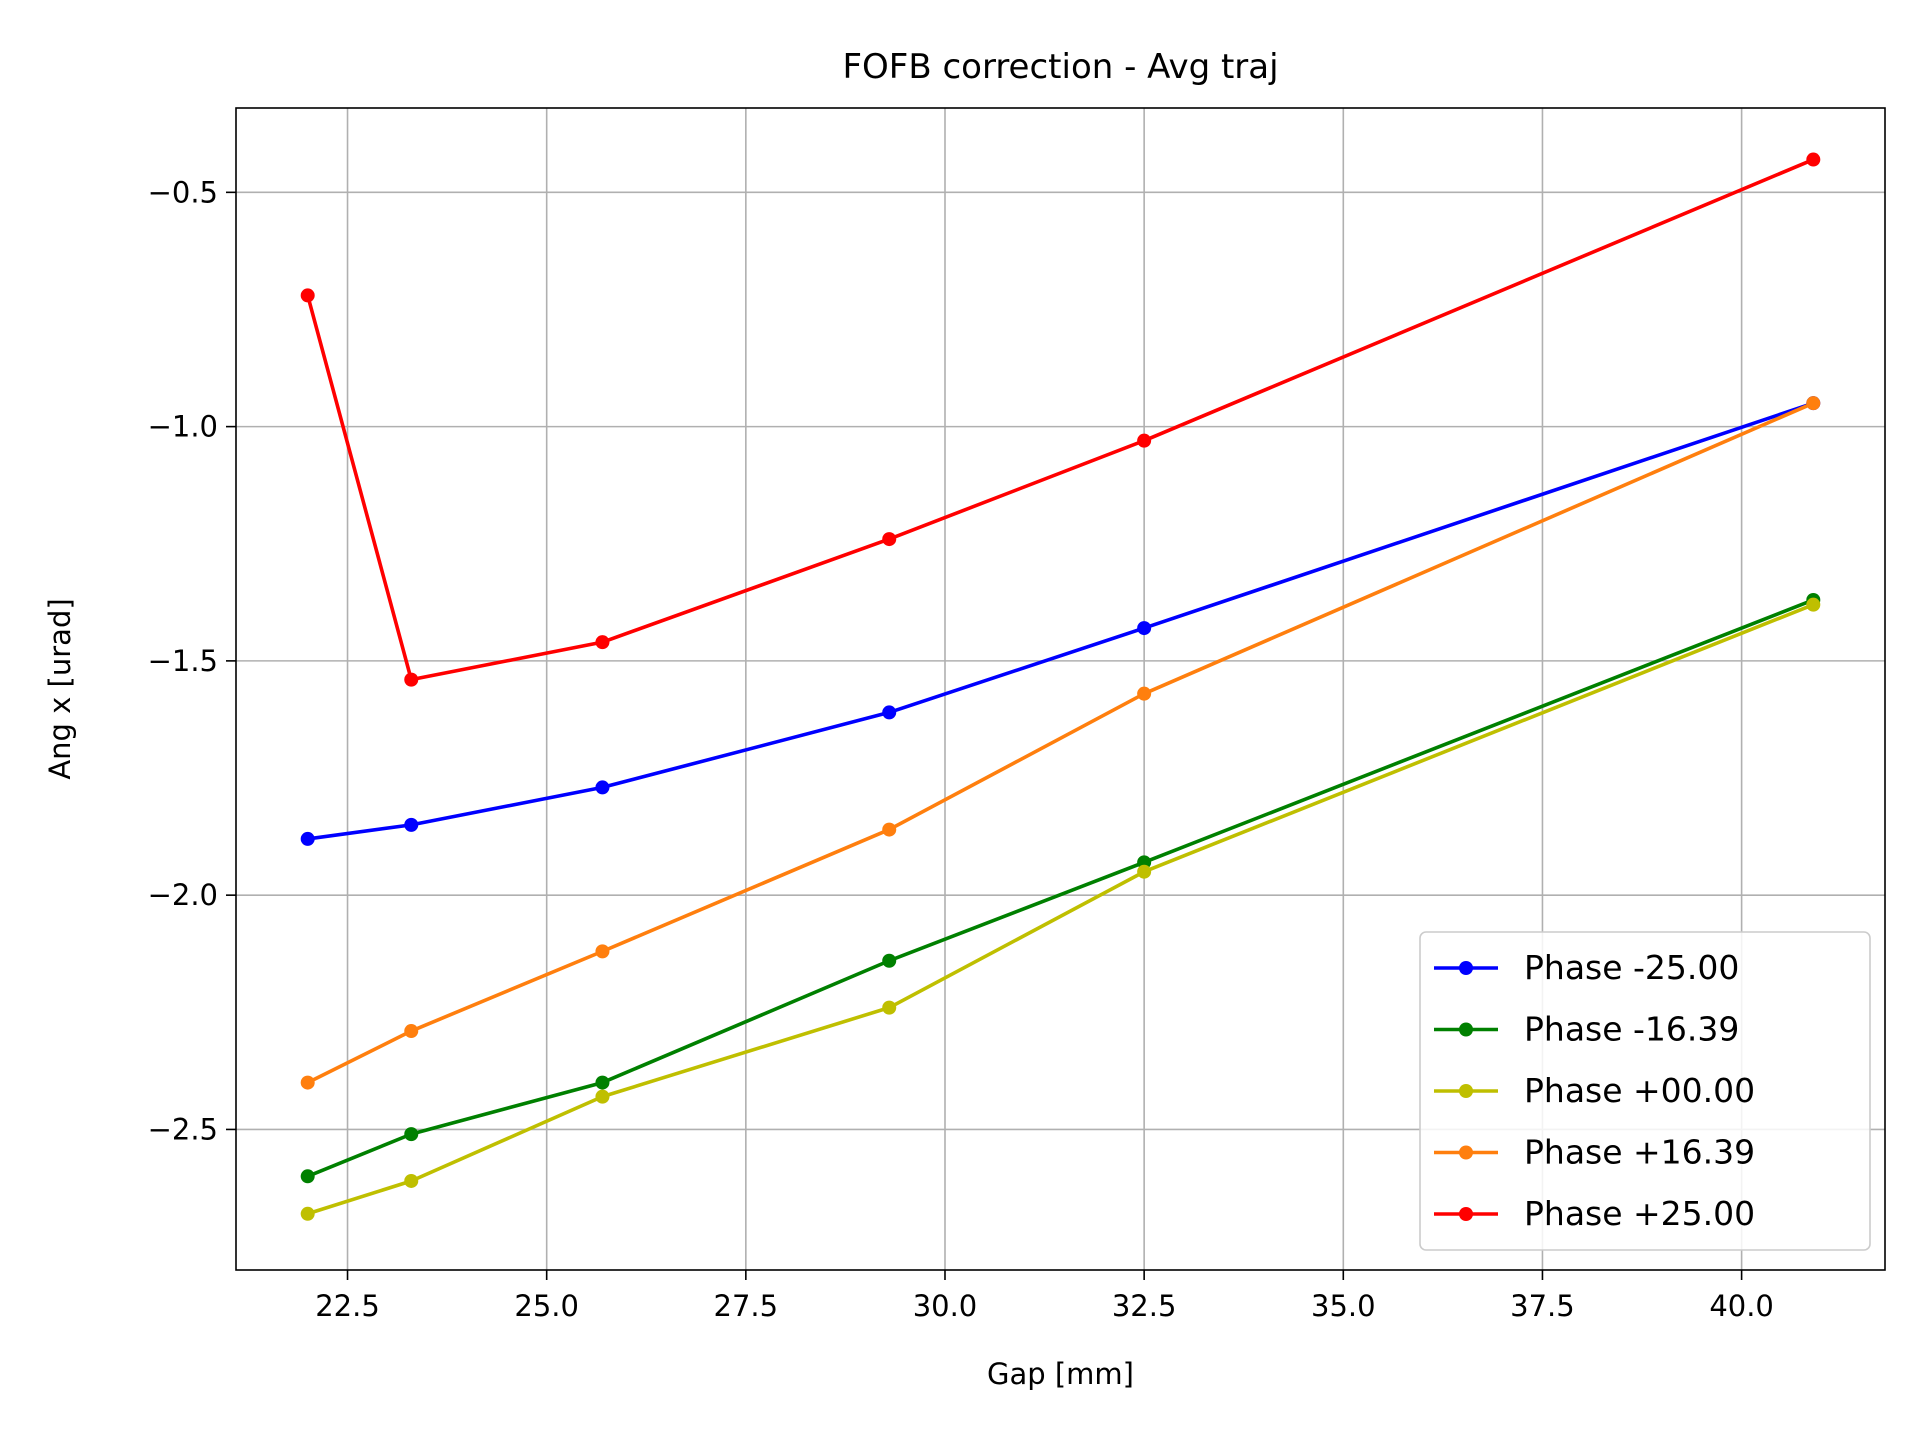  I want to click on x-tick-label: 25.0, so click(546, 1306).